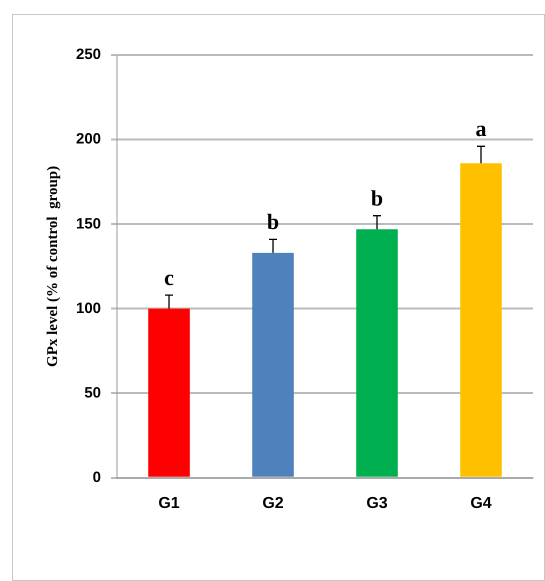 This screenshot has width=545, height=581. What do you see at coordinates (89, 223) in the screenshot?
I see `y-tick-label: 150` at bounding box center [89, 223].